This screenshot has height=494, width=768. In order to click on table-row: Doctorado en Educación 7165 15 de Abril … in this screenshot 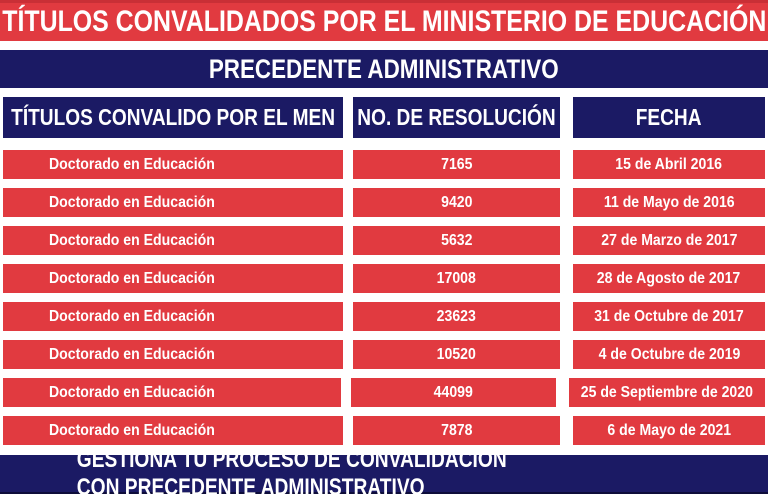, I will do `click(384, 164)`.